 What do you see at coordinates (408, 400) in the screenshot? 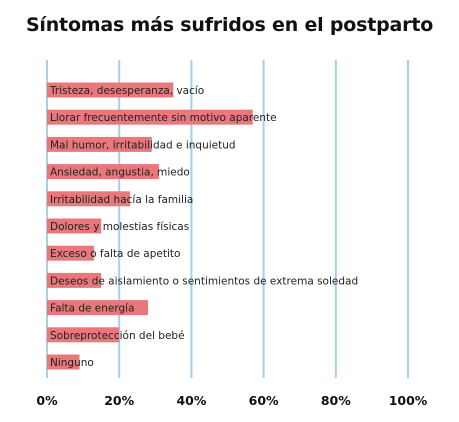
I see `x-tick-label: 100%` at bounding box center [408, 400].